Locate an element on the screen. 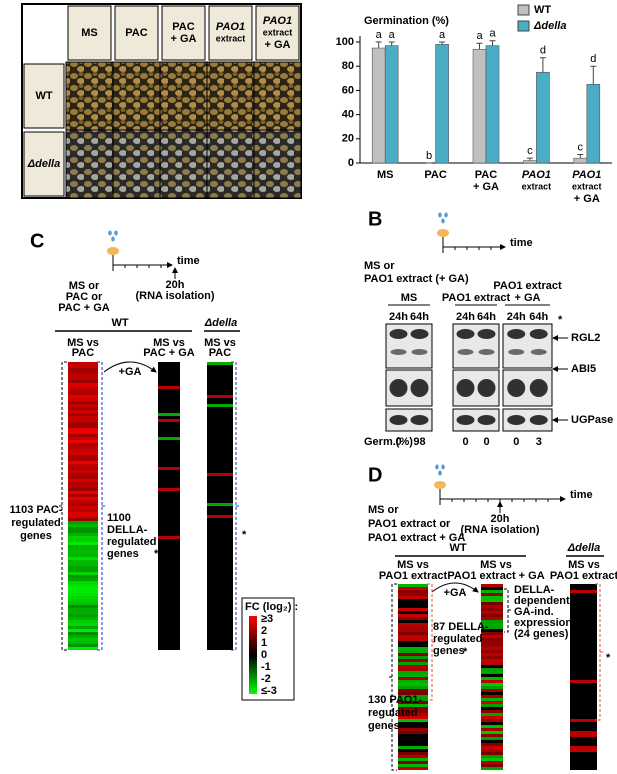 Image resolution: width=617 pixels, height=774 pixels. note: DELLA- is located at coordinates (127, 530).